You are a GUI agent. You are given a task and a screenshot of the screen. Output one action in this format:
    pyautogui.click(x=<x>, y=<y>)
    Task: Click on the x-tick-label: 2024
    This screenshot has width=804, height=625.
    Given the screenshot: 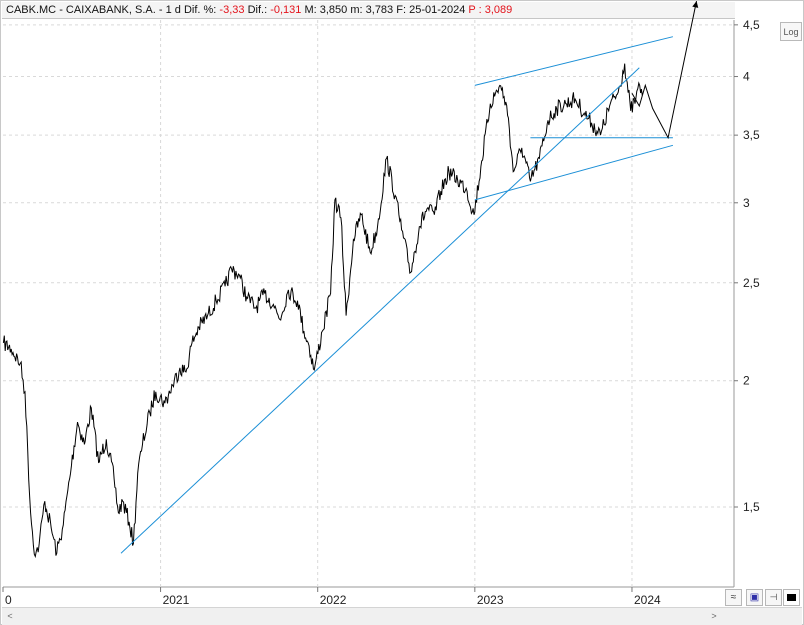 What is the action you would take?
    pyautogui.click(x=647, y=600)
    